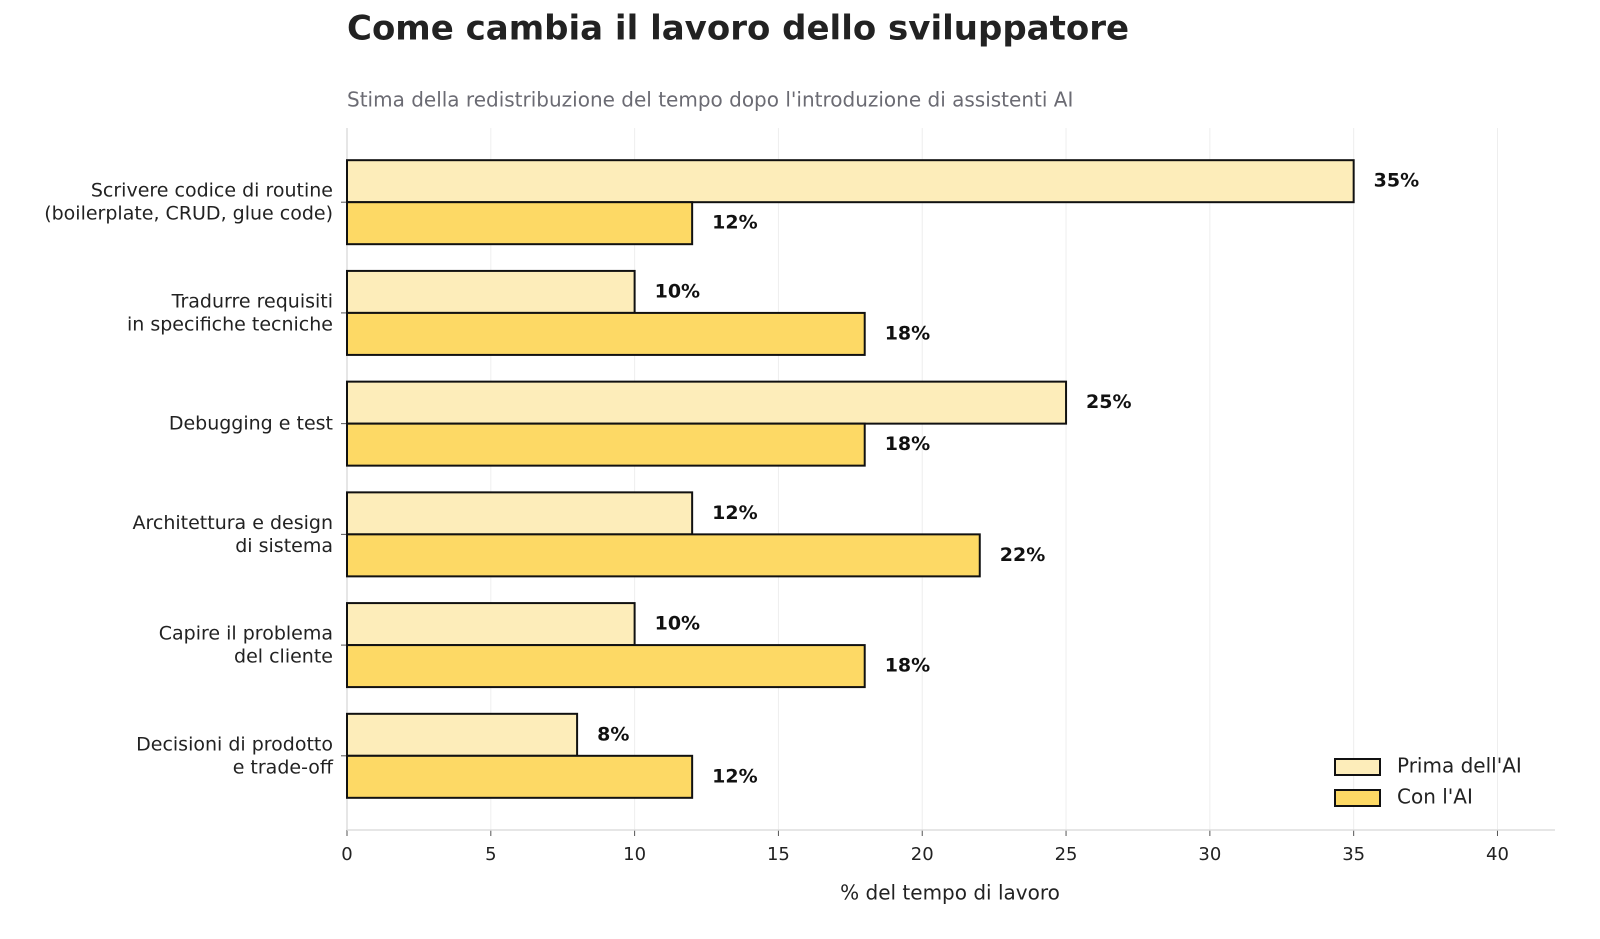 Image resolution: width=1600 pixels, height=939 pixels. I want to click on y-tick-label-line: Debugging e test, so click(251, 423).